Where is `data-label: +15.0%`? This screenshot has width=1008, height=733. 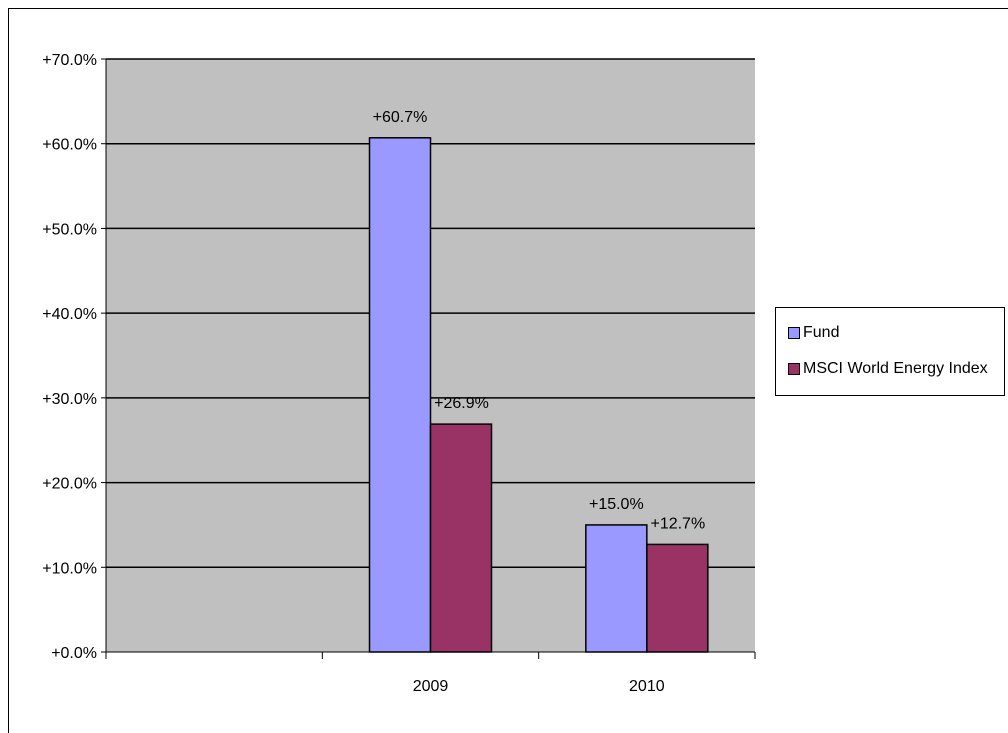
data-label: +15.0% is located at coordinates (616, 504).